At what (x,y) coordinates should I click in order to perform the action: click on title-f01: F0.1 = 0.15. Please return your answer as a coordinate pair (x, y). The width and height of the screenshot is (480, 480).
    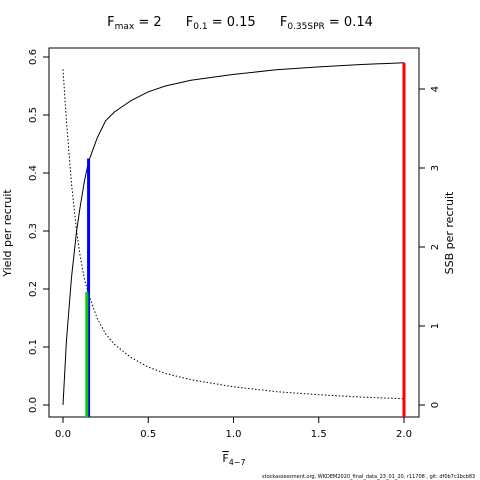
    Looking at the image, I should click on (220, 23).